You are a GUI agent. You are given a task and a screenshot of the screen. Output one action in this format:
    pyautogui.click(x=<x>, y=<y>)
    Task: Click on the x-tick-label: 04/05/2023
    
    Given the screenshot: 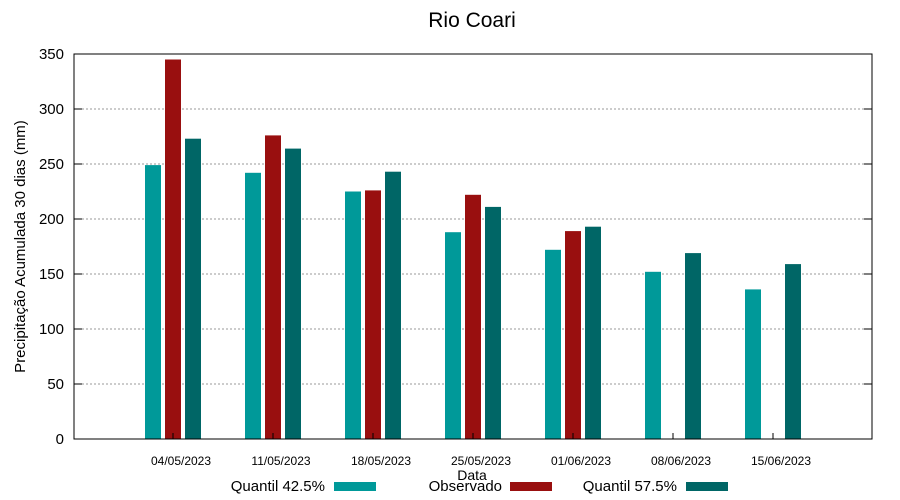 What is the action you would take?
    pyautogui.click(x=181, y=461)
    